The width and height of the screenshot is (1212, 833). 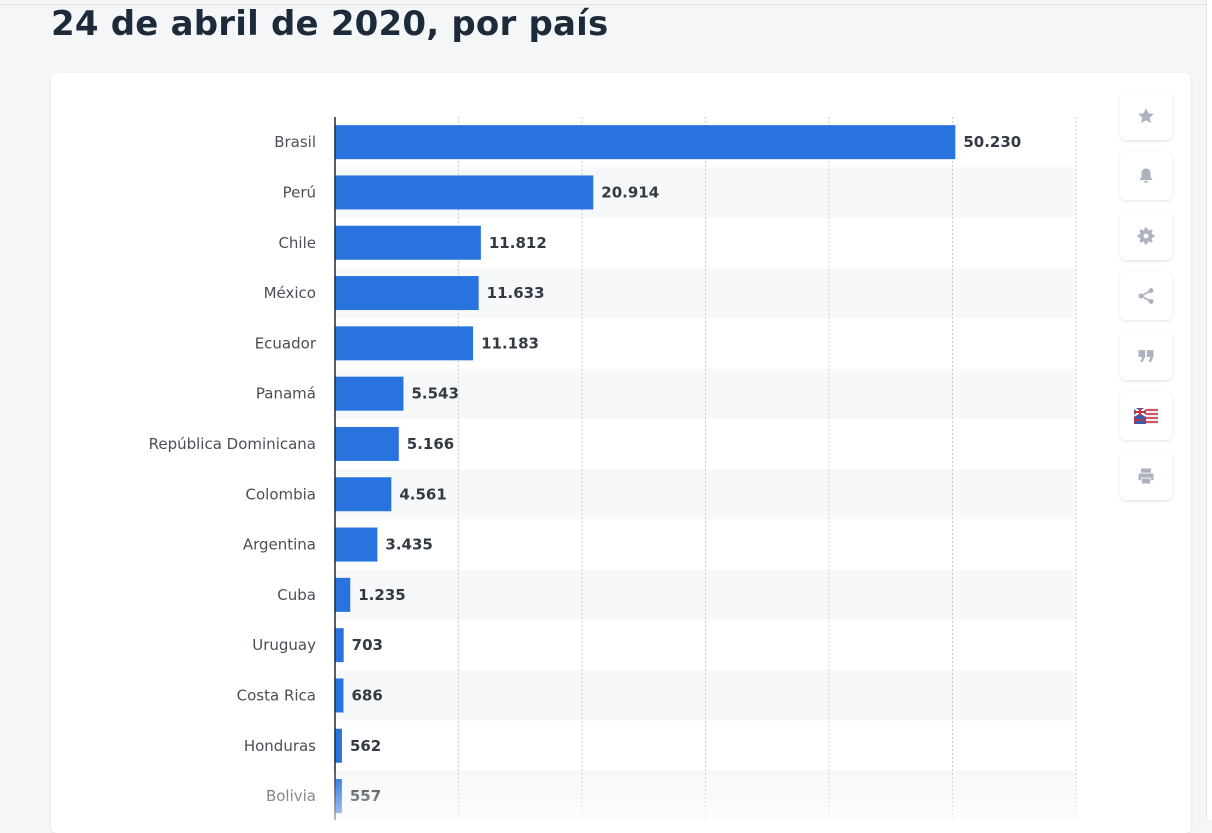 What do you see at coordinates (434, 394) in the screenshot?
I see `data-label: 5.543` at bounding box center [434, 394].